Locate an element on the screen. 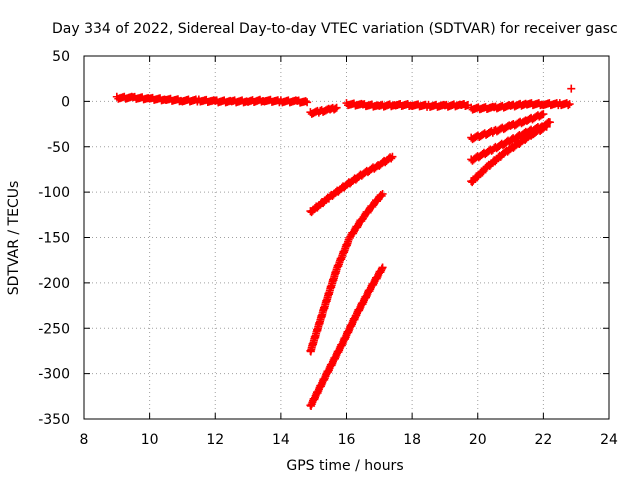 This screenshot has height=480, width=640. y-tick-label: -250 is located at coordinates (54, 329).